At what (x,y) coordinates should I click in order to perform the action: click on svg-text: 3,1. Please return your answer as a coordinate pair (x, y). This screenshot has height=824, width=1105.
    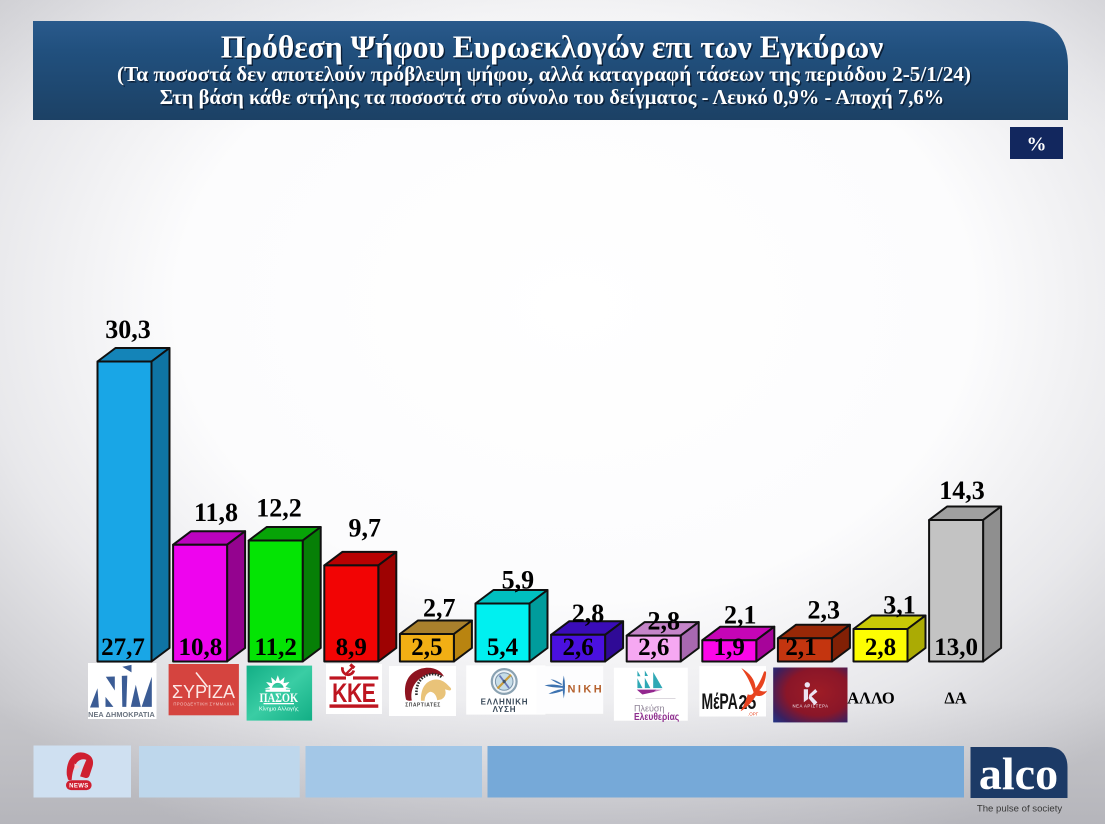
    Looking at the image, I should click on (899, 605).